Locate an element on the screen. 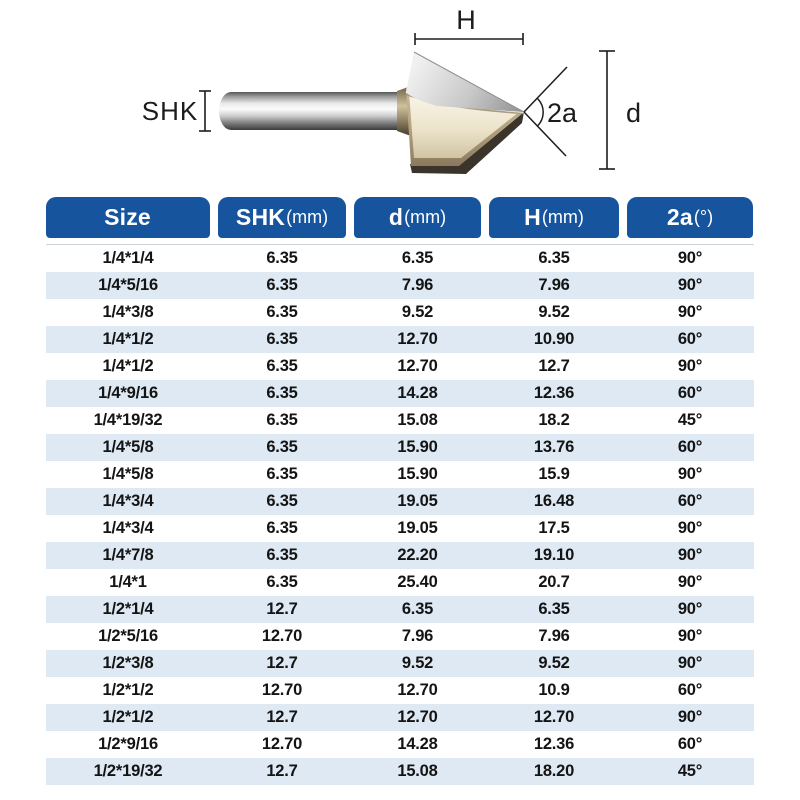 This screenshot has height=800, width=800. angle-label: 2a is located at coordinates (562, 113).